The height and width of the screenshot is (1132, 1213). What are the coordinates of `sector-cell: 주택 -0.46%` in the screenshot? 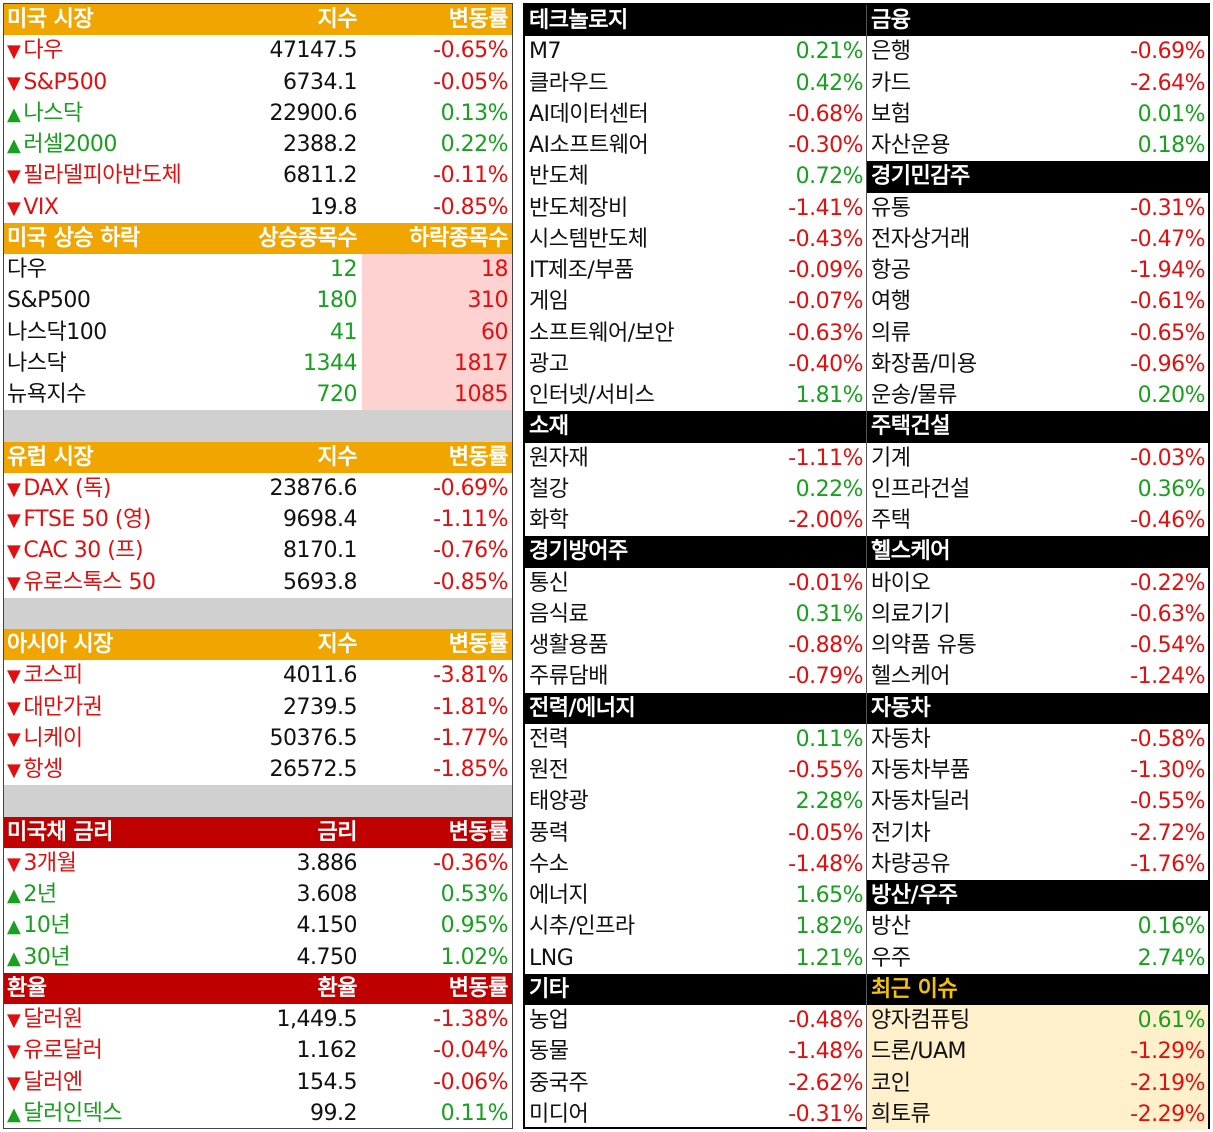 It's located at (1037, 520).